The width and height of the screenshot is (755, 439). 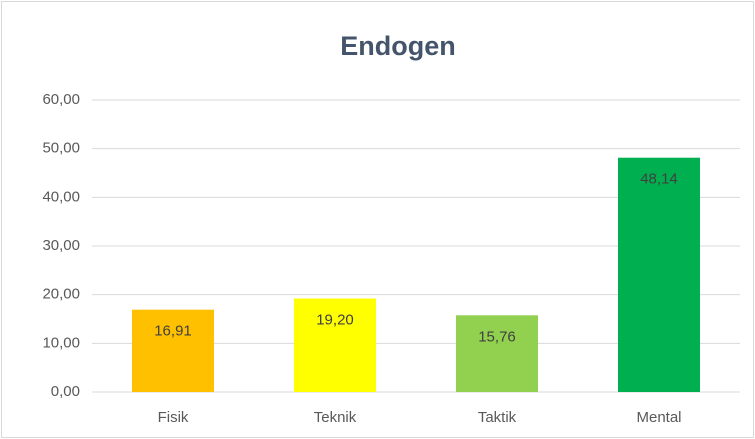 What do you see at coordinates (61, 245) in the screenshot?
I see `y-tick-label: 30,00` at bounding box center [61, 245].